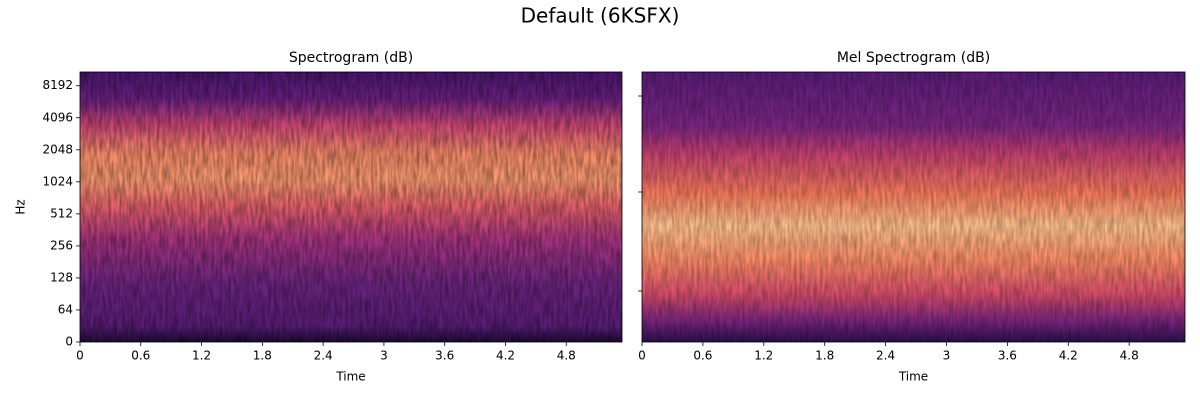 This screenshot has height=400, width=1200. What do you see at coordinates (61, 213) in the screenshot?
I see `y-tick-label: 512` at bounding box center [61, 213].